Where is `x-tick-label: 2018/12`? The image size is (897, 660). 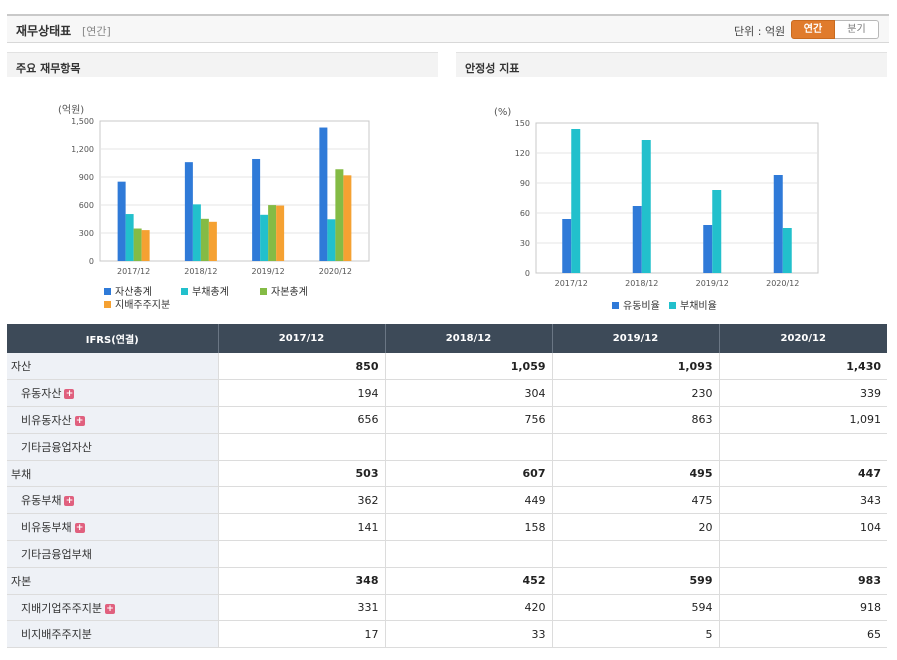
x-tick-label: 2018/12 is located at coordinates (641, 283).